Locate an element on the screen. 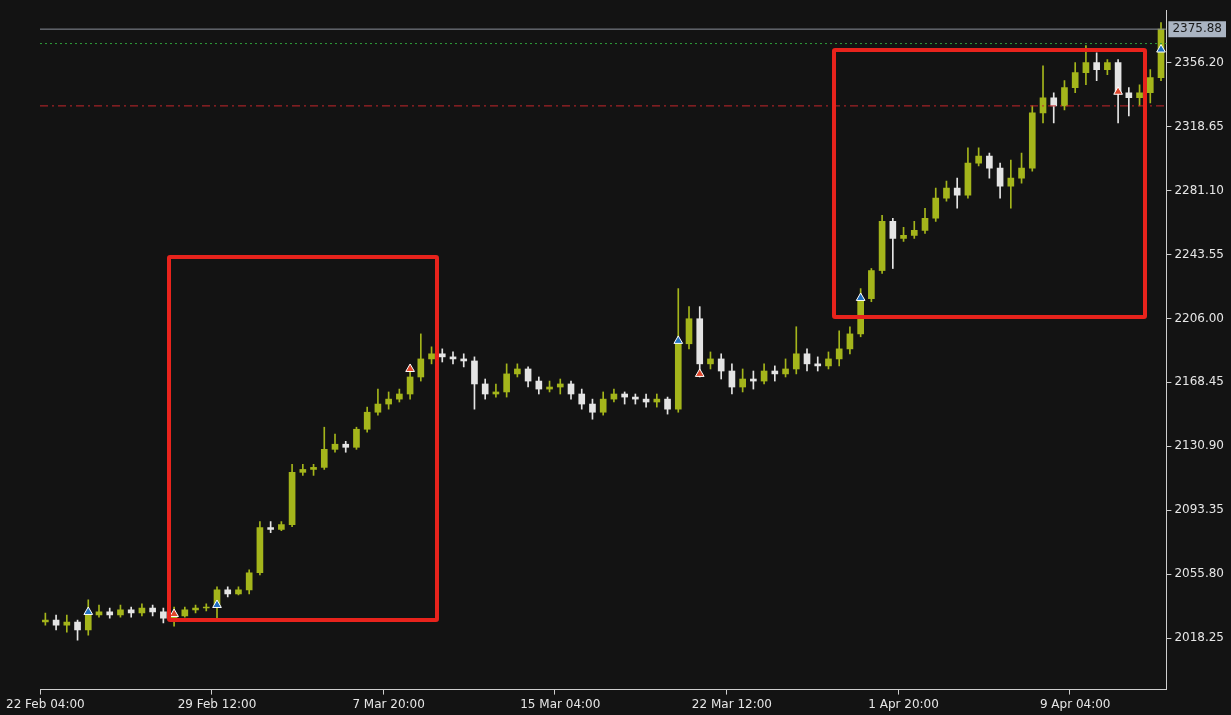 The image size is (1231, 715). y-tick-label: 2281.10 is located at coordinates (1199, 189).